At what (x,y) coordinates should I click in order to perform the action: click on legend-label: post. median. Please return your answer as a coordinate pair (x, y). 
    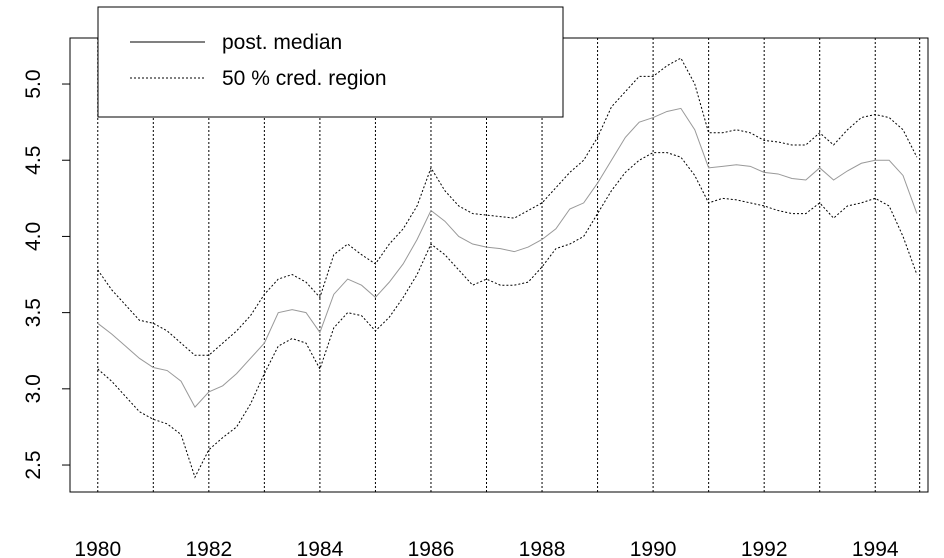
    Looking at the image, I should click on (282, 42).